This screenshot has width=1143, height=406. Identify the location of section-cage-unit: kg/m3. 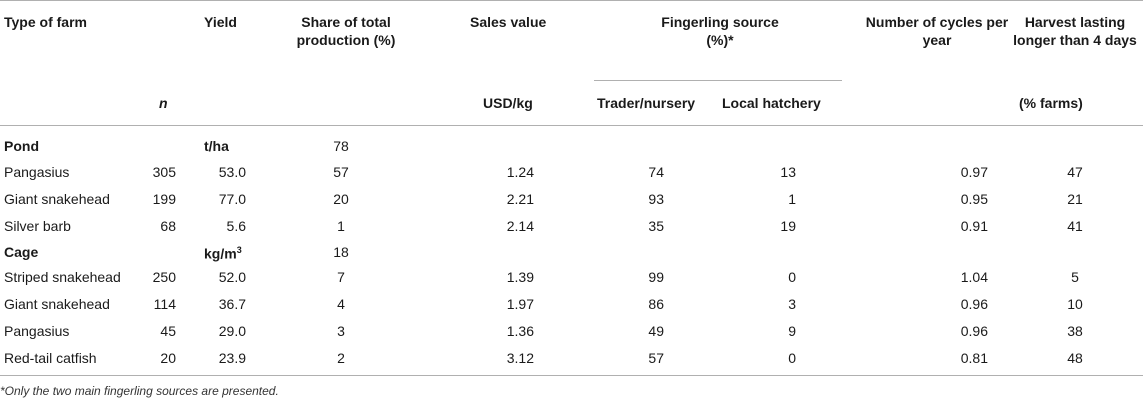
(223, 253).